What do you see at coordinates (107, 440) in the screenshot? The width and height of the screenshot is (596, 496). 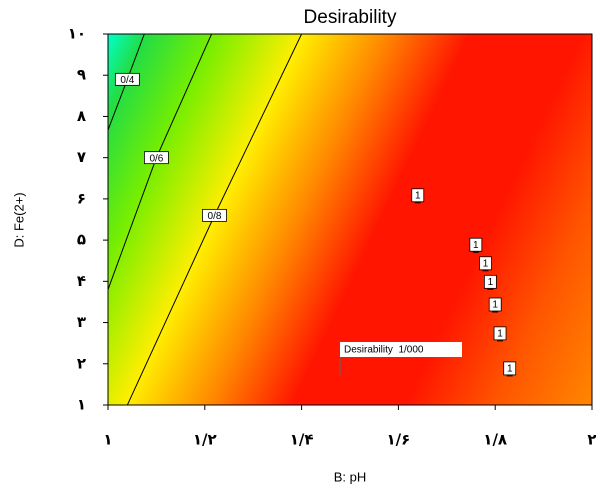 I see `x-tick-label: ۱` at bounding box center [107, 440].